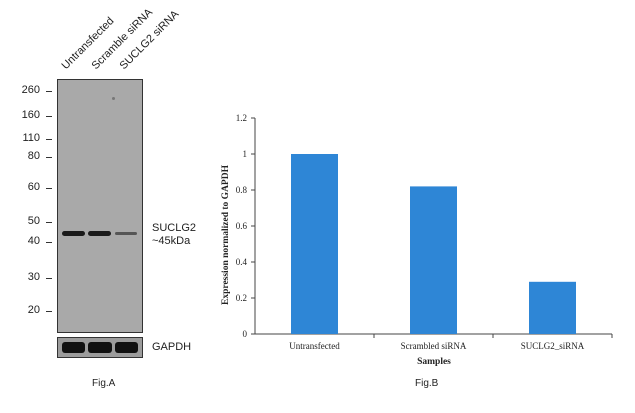 Image resolution: width=635 pixels, height=413 pixels. What do you see at coordinates (33, 310) in the screenshot?
I see `mw-marker-20: 20` at bounding box center [33, 310].